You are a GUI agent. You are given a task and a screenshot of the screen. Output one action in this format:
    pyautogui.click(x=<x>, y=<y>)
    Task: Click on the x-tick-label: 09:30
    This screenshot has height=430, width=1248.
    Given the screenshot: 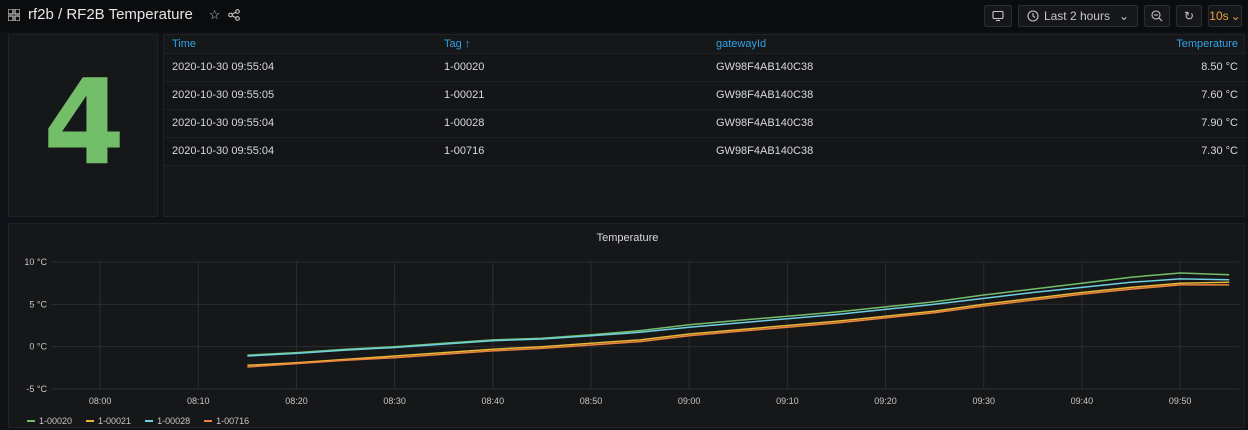 What is the action you would take?
    pyautogui.click(x=983, y=401)
    